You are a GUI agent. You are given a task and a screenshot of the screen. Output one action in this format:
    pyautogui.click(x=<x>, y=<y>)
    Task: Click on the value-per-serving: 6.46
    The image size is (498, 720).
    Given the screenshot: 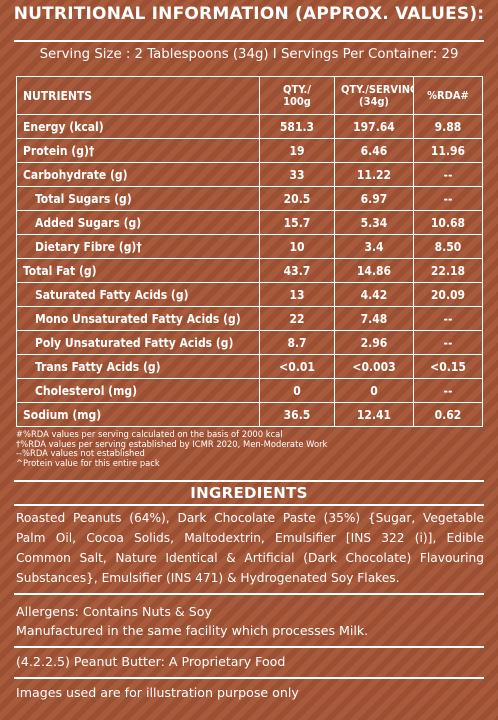 What is the action you would take?
    pyautogui.click(x=374, y=150)
    